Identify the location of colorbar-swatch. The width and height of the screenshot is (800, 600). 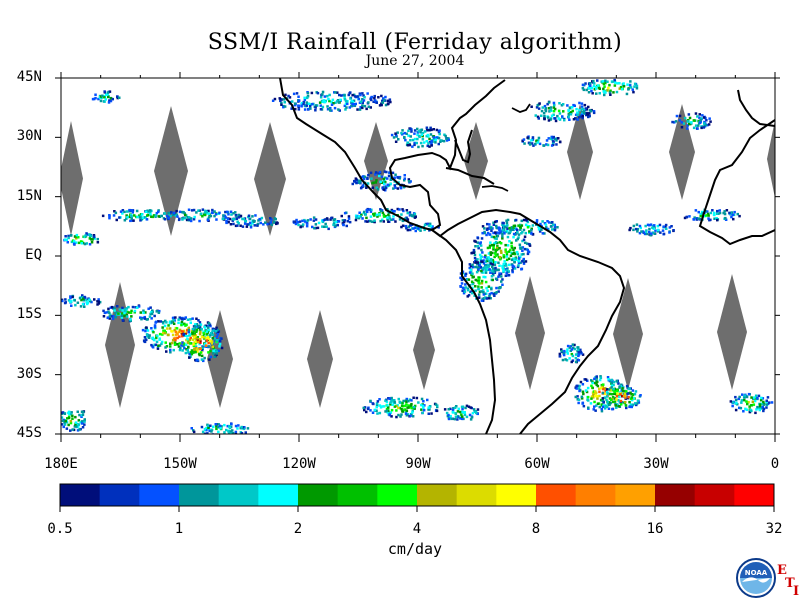
(318, 495).